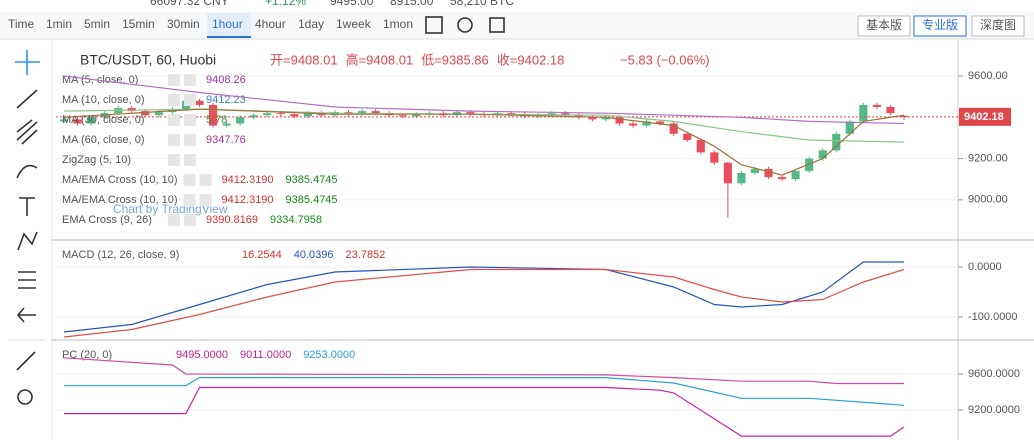 This screenshot has height=440, width=1034. Describe the element at coordinates (497, 25) in the screenshot. I see `fullscreen-icon` at that location.